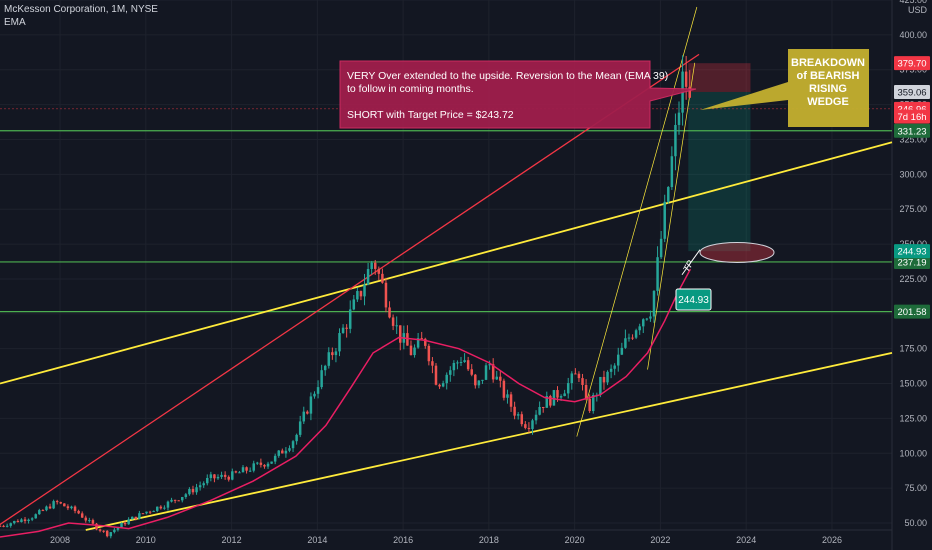 The image size is (932, 550). Describe the element at coordinates (913, 453) in the screenshot. I see `y-tick-label: 100.00` at that location.